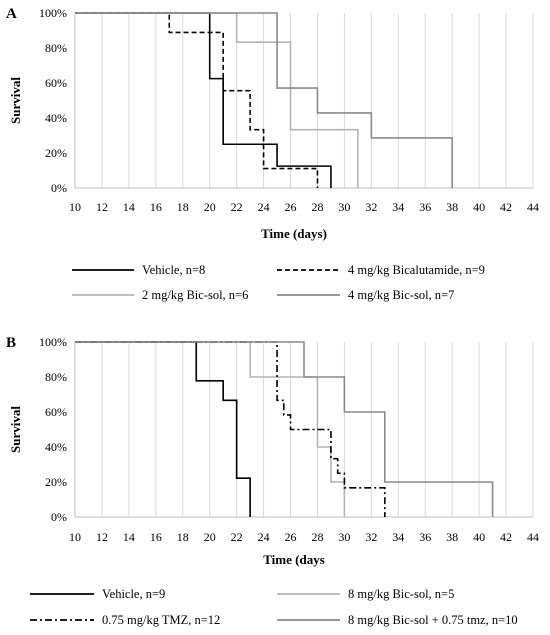 The width and height of the screenshot is (550, 635). I want to click on x-axis-title: Time (days), so click(294, 233).